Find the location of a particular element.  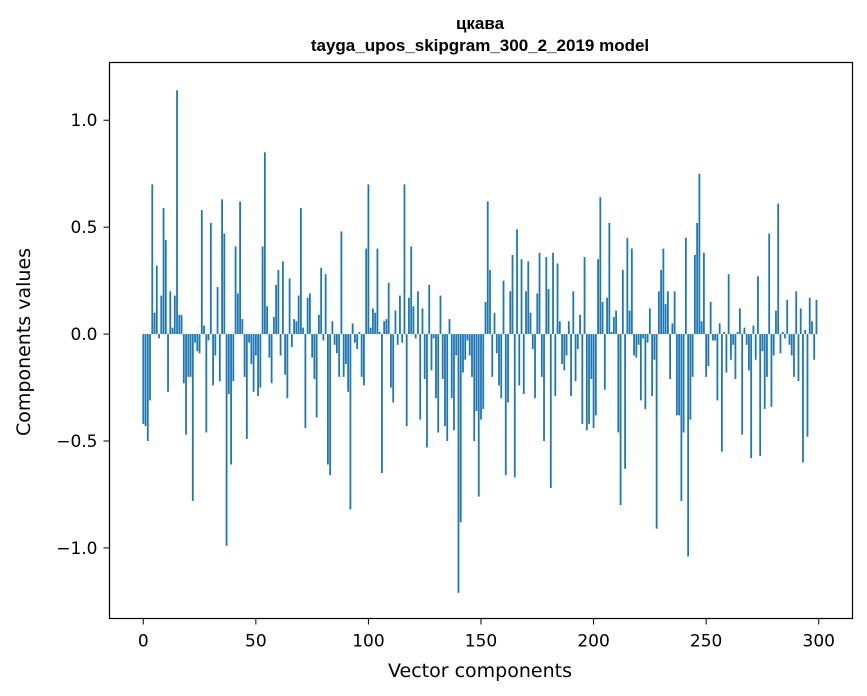

x-tick-label: 50 is located at coordinates (256, 642).